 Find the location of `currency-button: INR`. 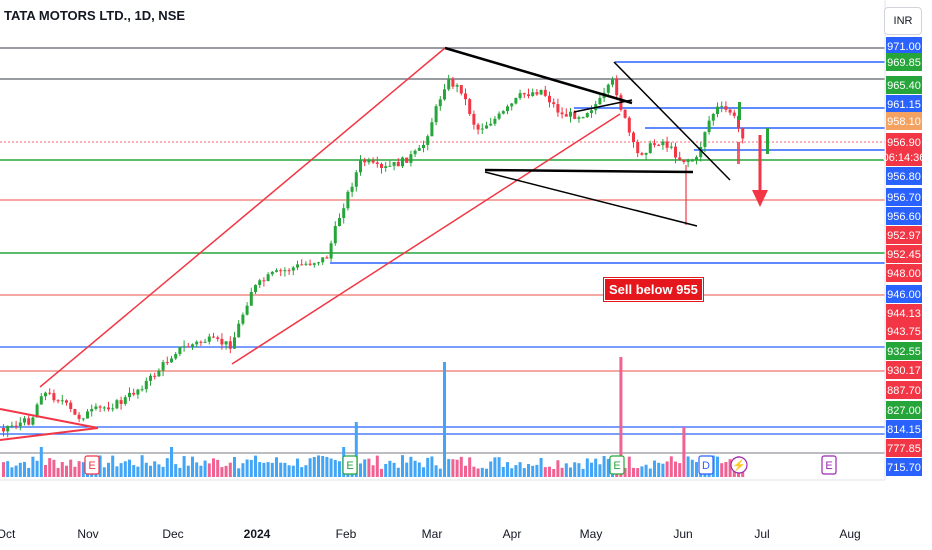

currency-button: INR is located at coordinates (903, 21).